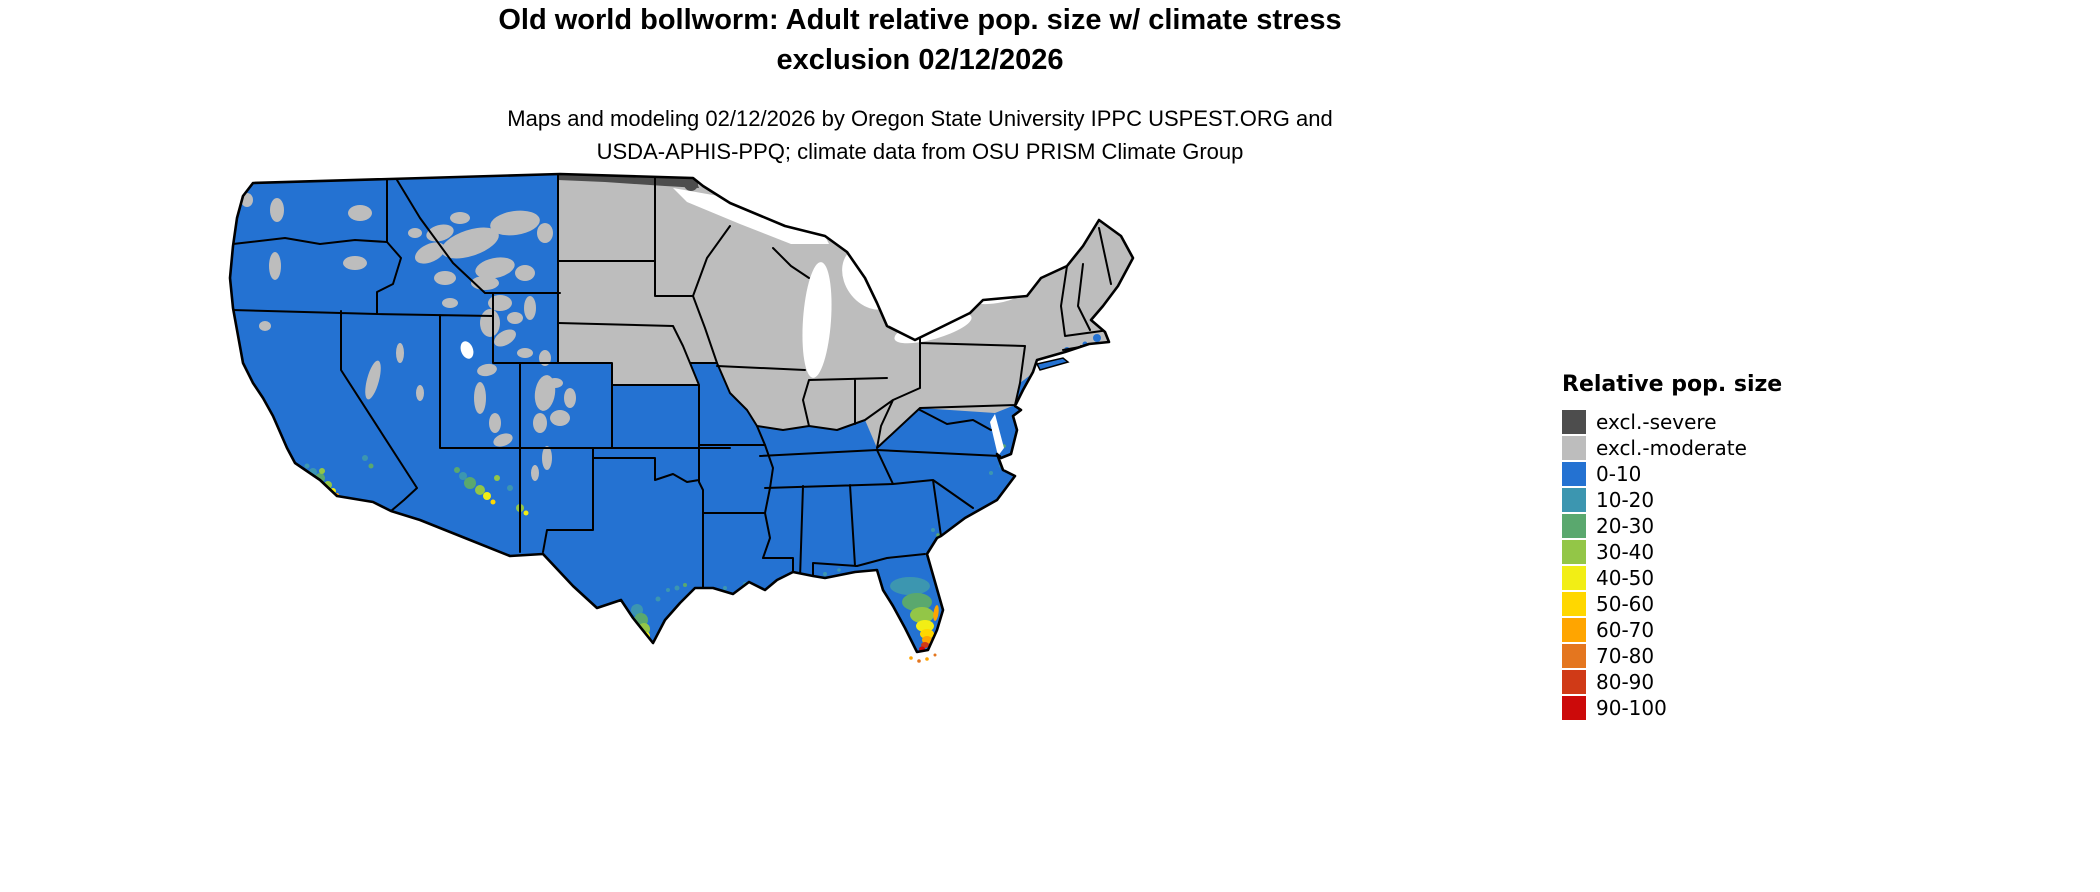  What do you see at coordinates (1574, 500) in the screenshot?
I see `legend-swatch-b1020` at bounding box center [1574, 500].